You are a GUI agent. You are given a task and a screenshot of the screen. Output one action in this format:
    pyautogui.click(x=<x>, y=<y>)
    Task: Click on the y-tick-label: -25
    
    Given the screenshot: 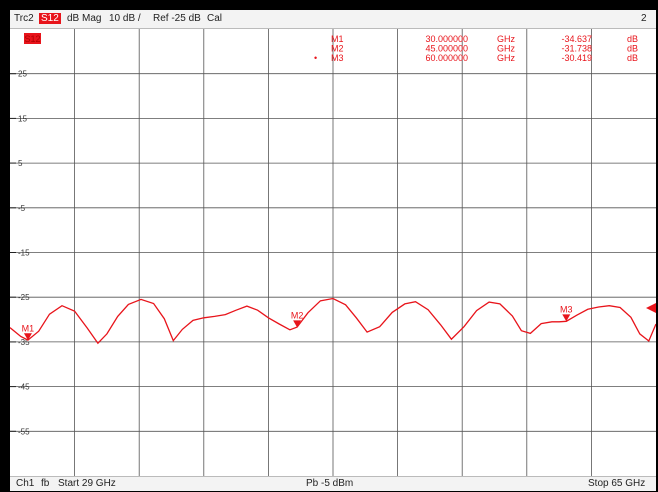 What is the action you would take?
    pyautogui.click(x=24, y=297)
    